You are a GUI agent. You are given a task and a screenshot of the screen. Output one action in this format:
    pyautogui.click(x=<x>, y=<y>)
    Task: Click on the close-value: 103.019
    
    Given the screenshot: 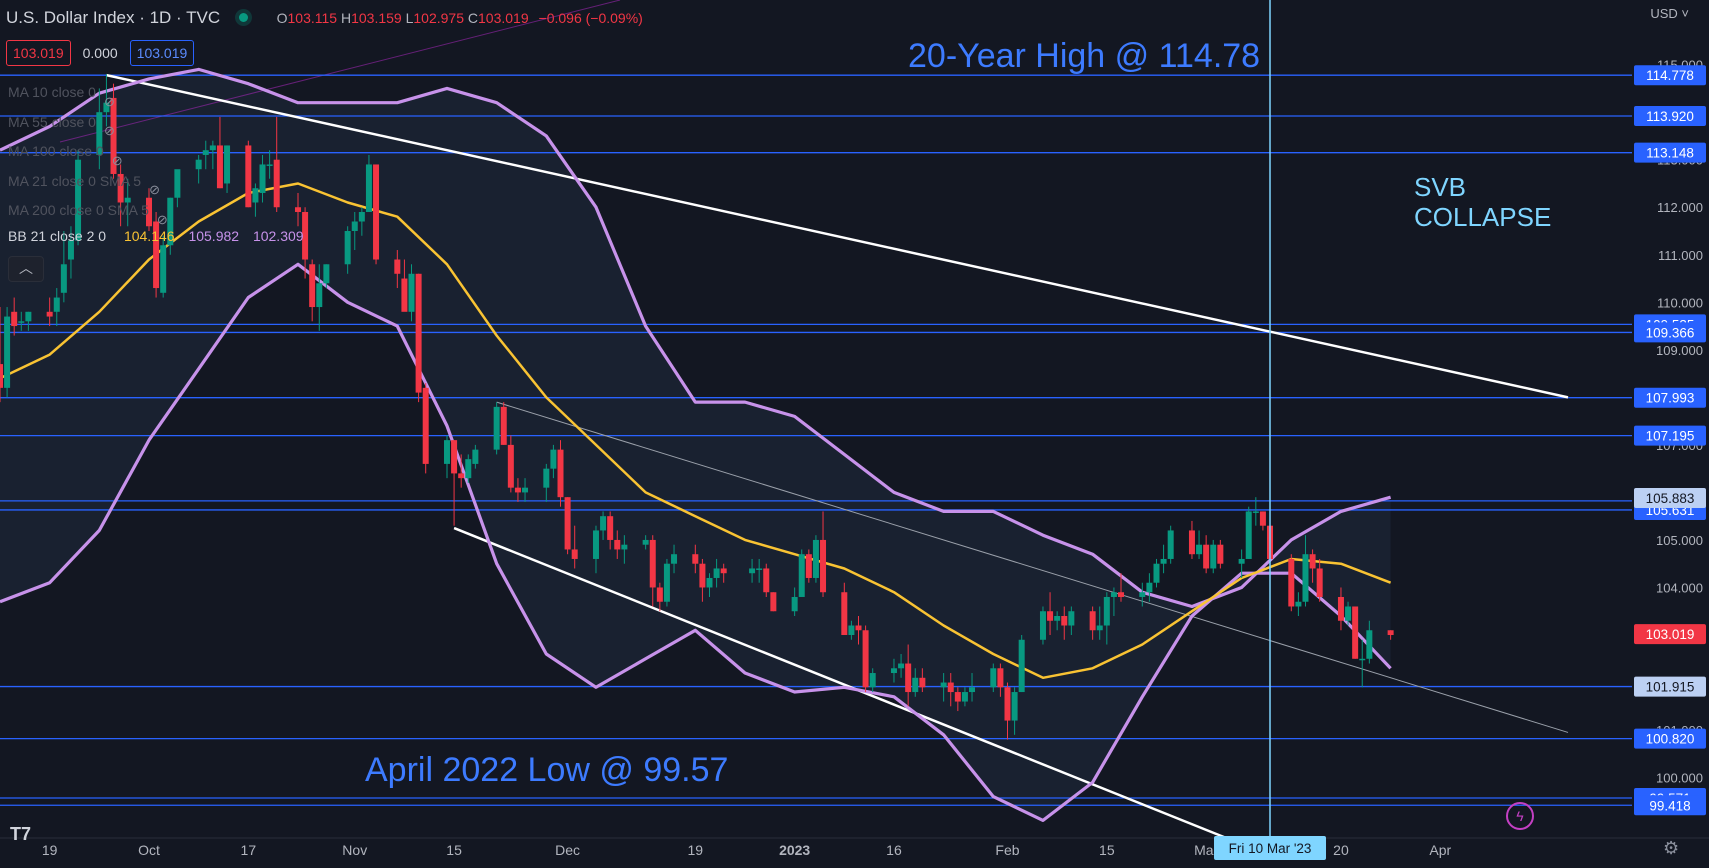 What is the action you would take?
    pyautogui.click(x=503, y=18)
    